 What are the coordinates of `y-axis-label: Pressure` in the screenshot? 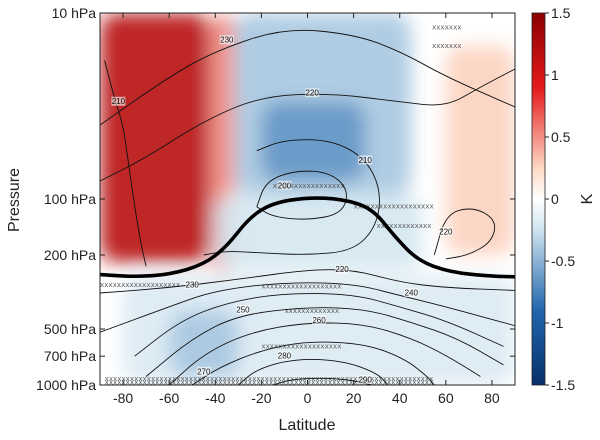 It's located at (14, 200).